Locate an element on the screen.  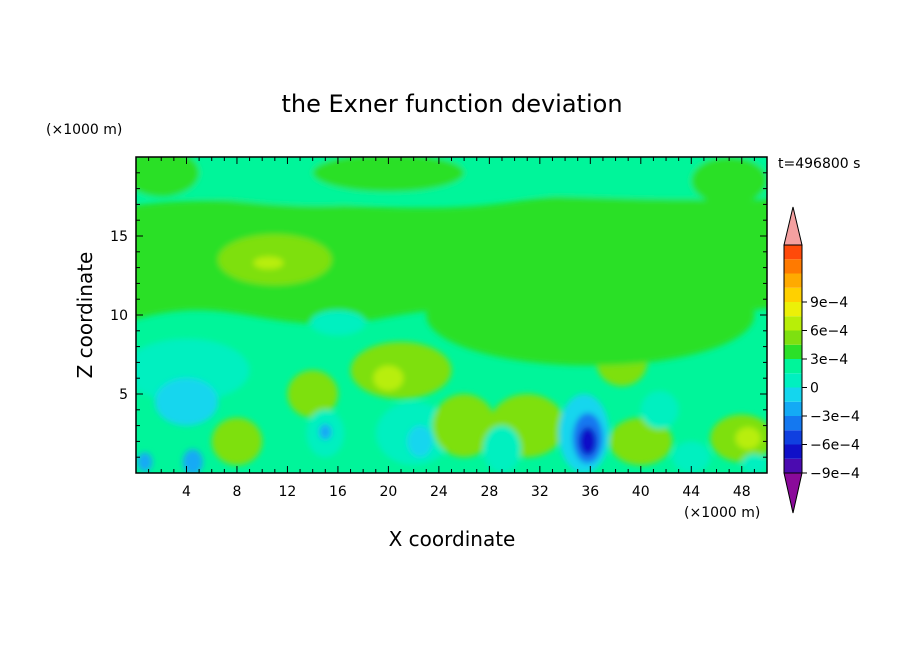
x-tick-label: 24 is located at coordinates (439, 492).